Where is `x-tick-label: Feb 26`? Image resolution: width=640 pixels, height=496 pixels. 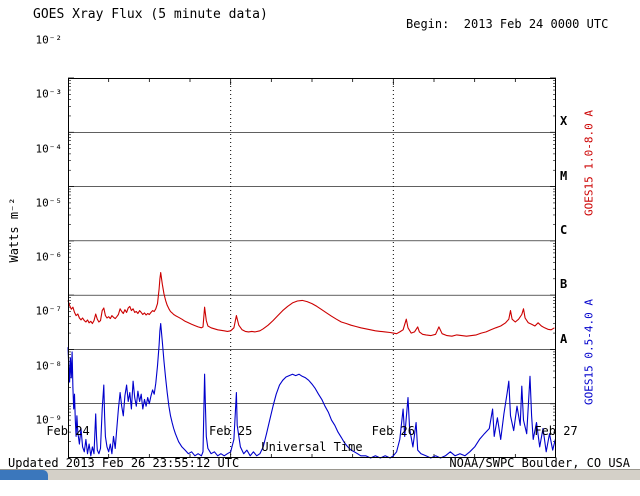 x-tick-label: Feb 26 is located at coordinates (393, 431).